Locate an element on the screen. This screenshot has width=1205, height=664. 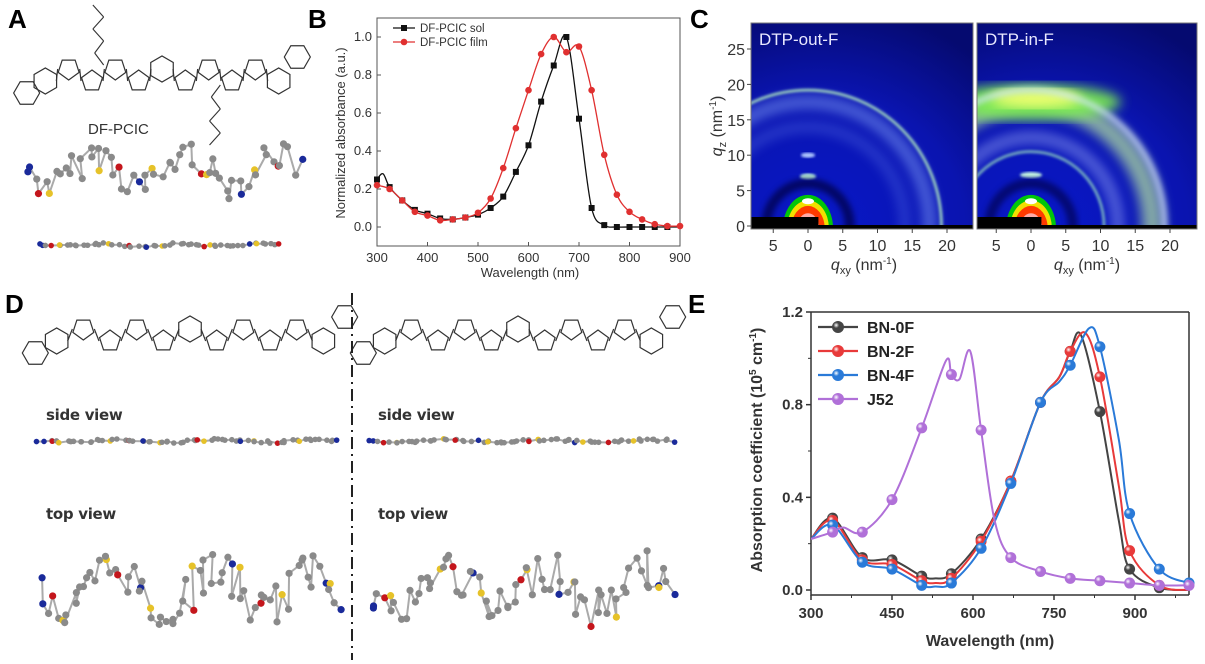
alkyl-chain is located at coordinates (98, 11).